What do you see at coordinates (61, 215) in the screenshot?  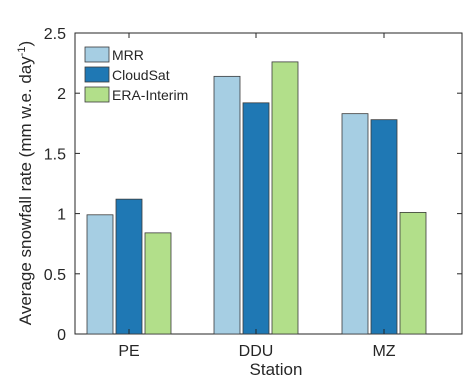 I see `y-tick-label: 1` at bounding box center [61, 215].